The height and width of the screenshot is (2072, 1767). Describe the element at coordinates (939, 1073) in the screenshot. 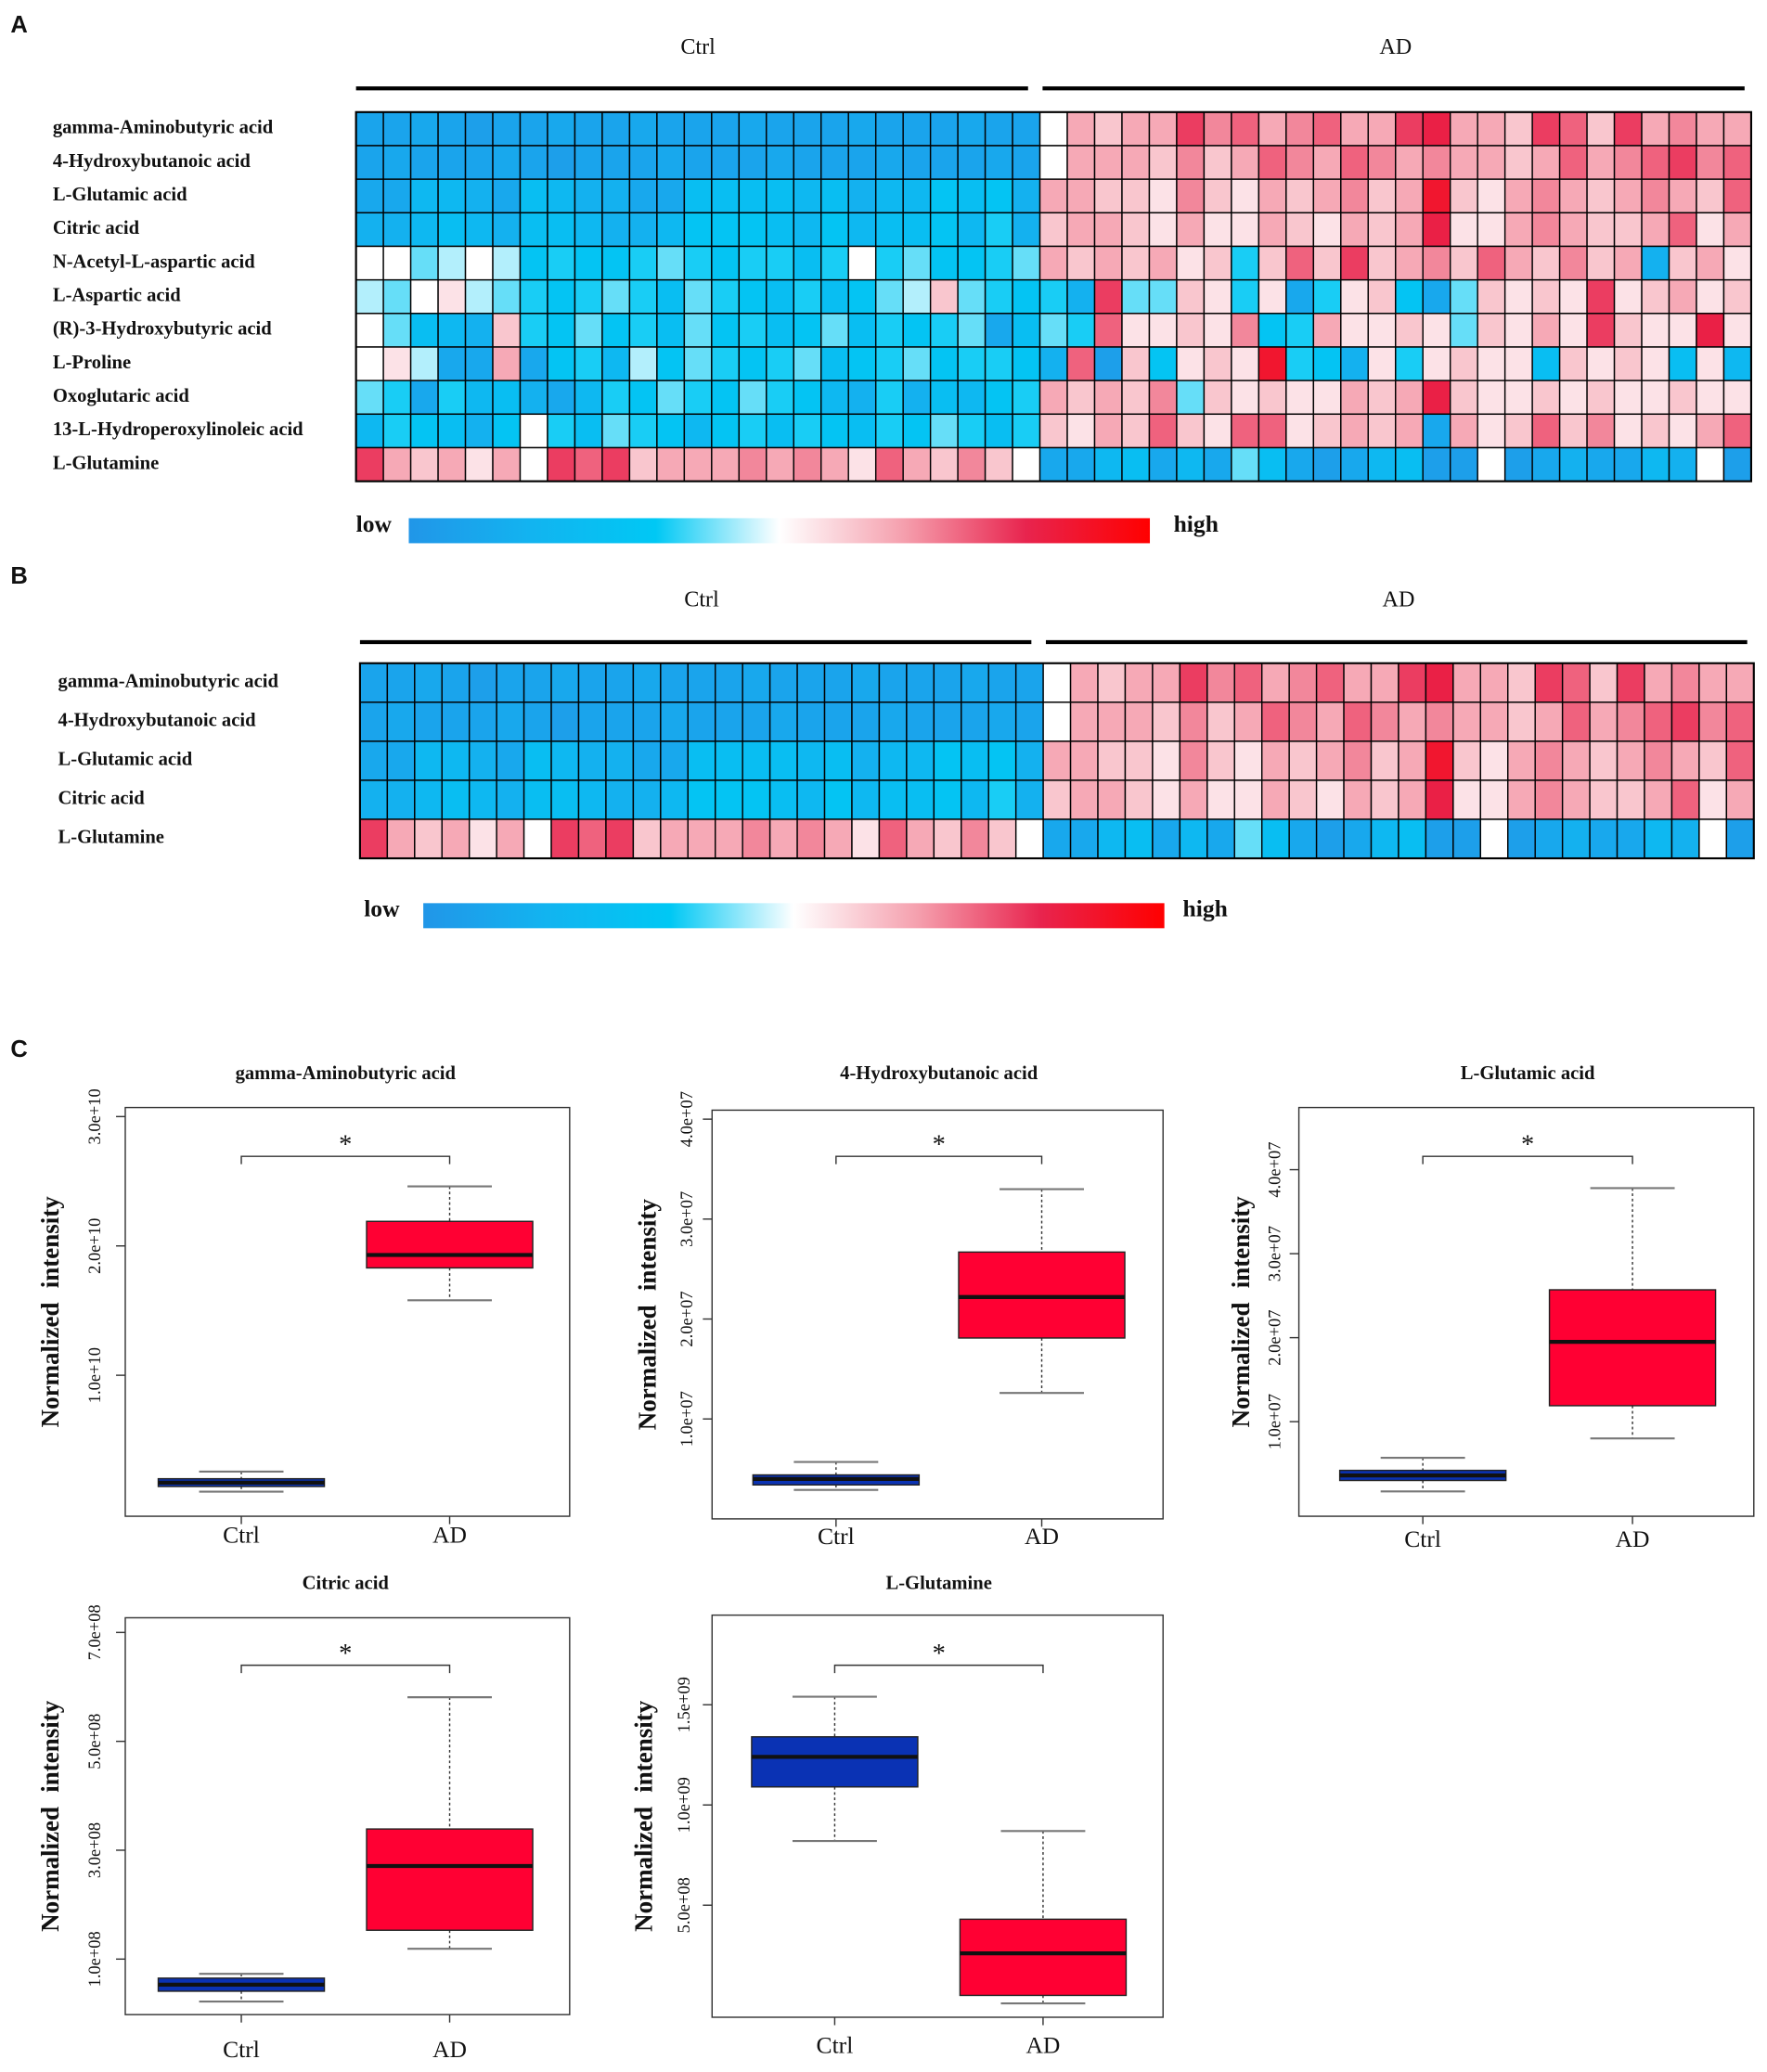

I see `plot-title: 4-Hydroxybutanoic acid` at that location.